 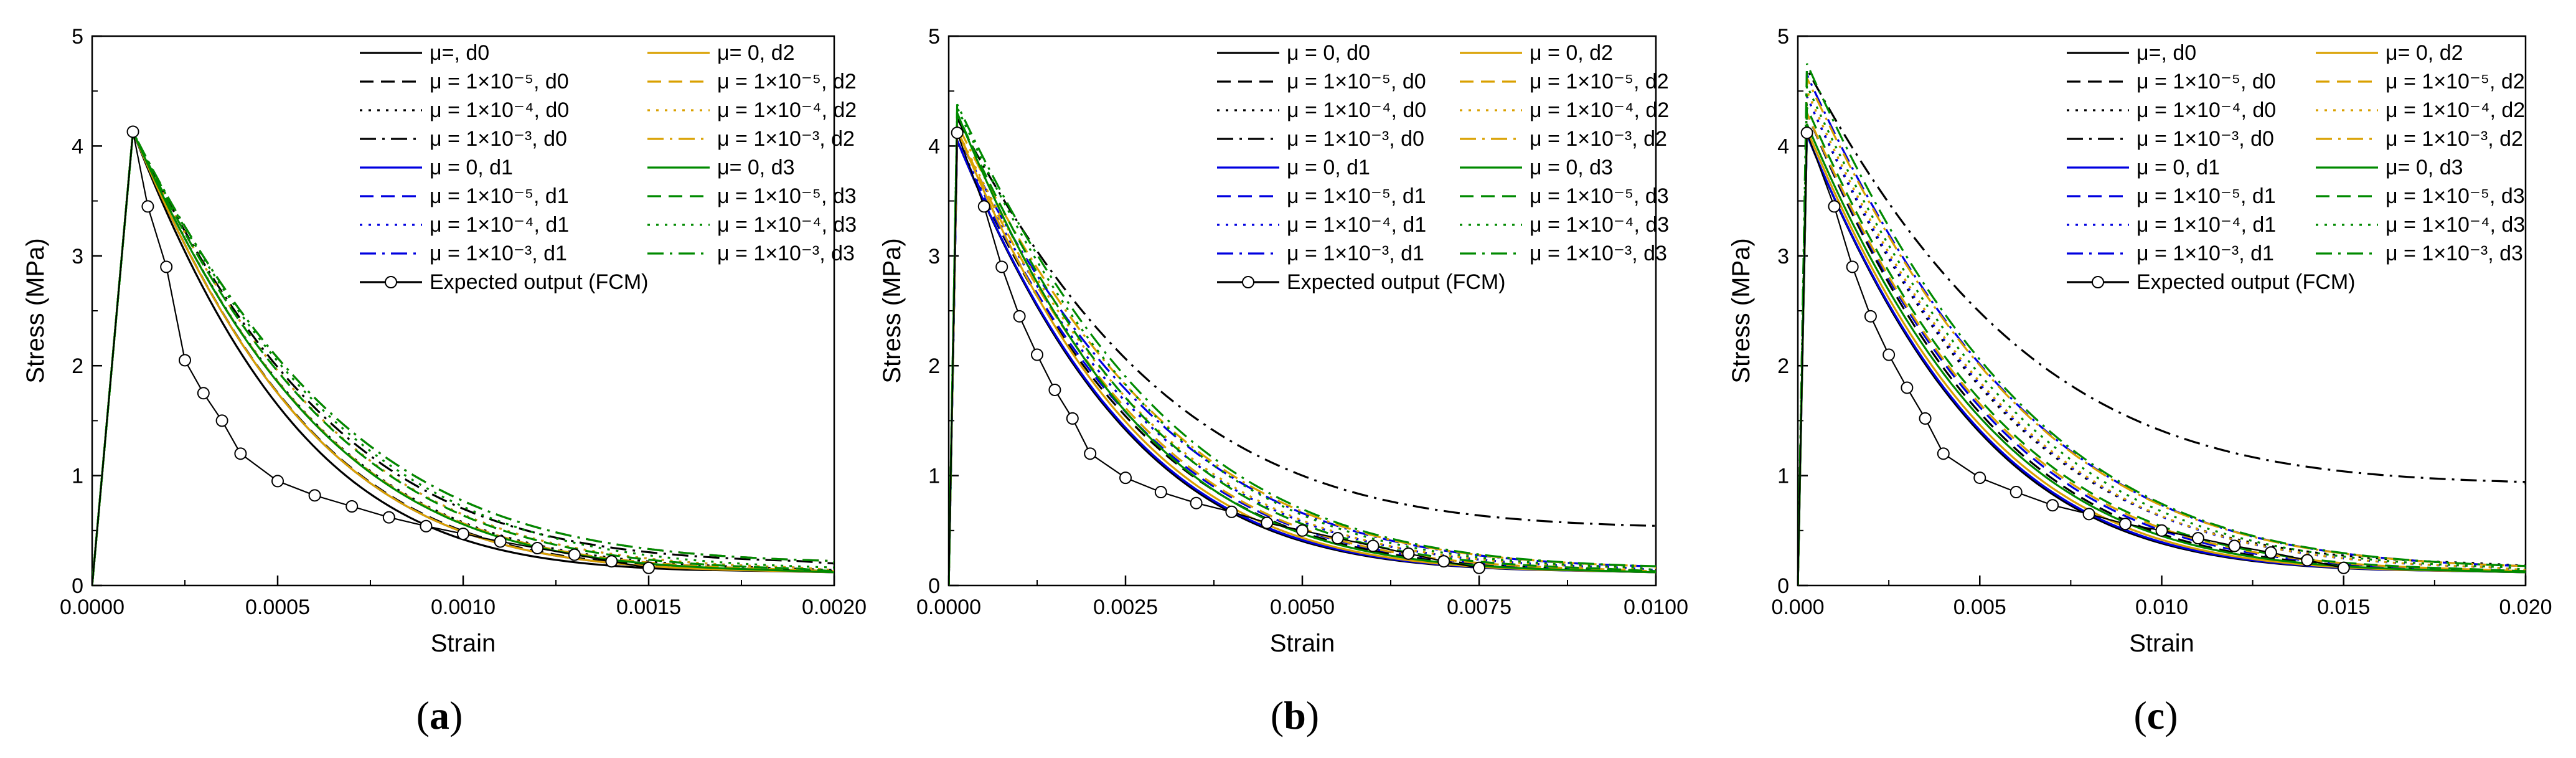 What do you see at coordinates (1479, 607) in the screenshot?
I see `x-tick-label: 0.0075` at bounding box center [1479, 607].